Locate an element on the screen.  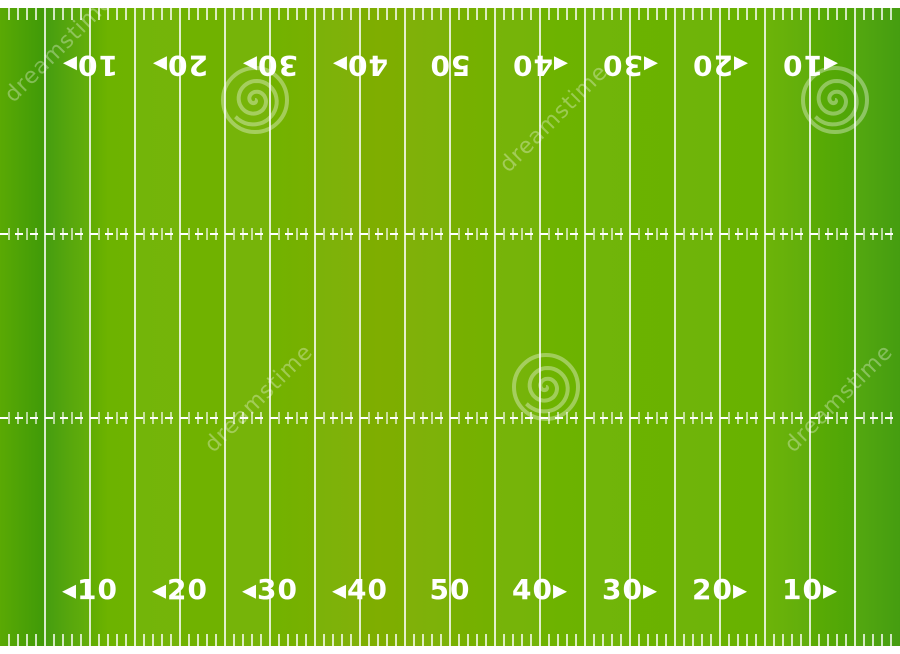
top-yard-numbers: 10▸ 20▸ 30▸ 40▸ 50 ◂40 ◂30 ◂20 ◂10 is located at coordinates (450, 65).